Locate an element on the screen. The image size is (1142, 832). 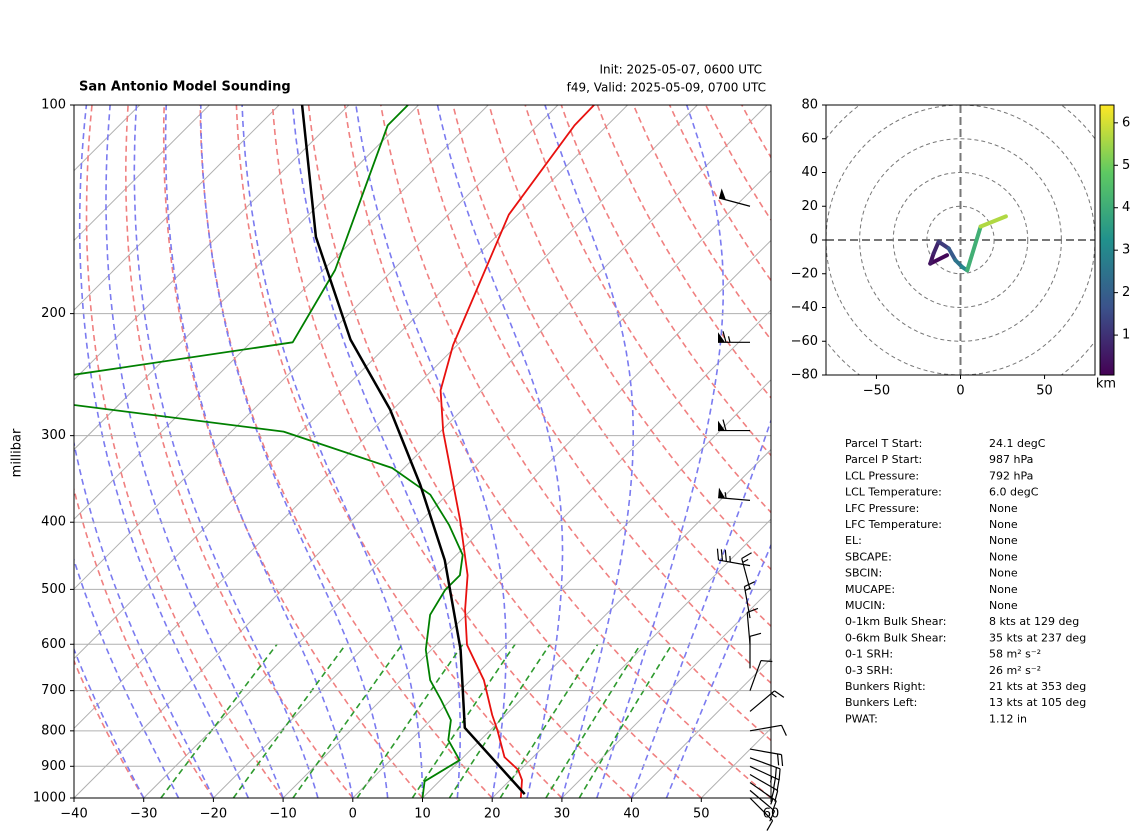
profile-line is located at coordinates (517, 451).